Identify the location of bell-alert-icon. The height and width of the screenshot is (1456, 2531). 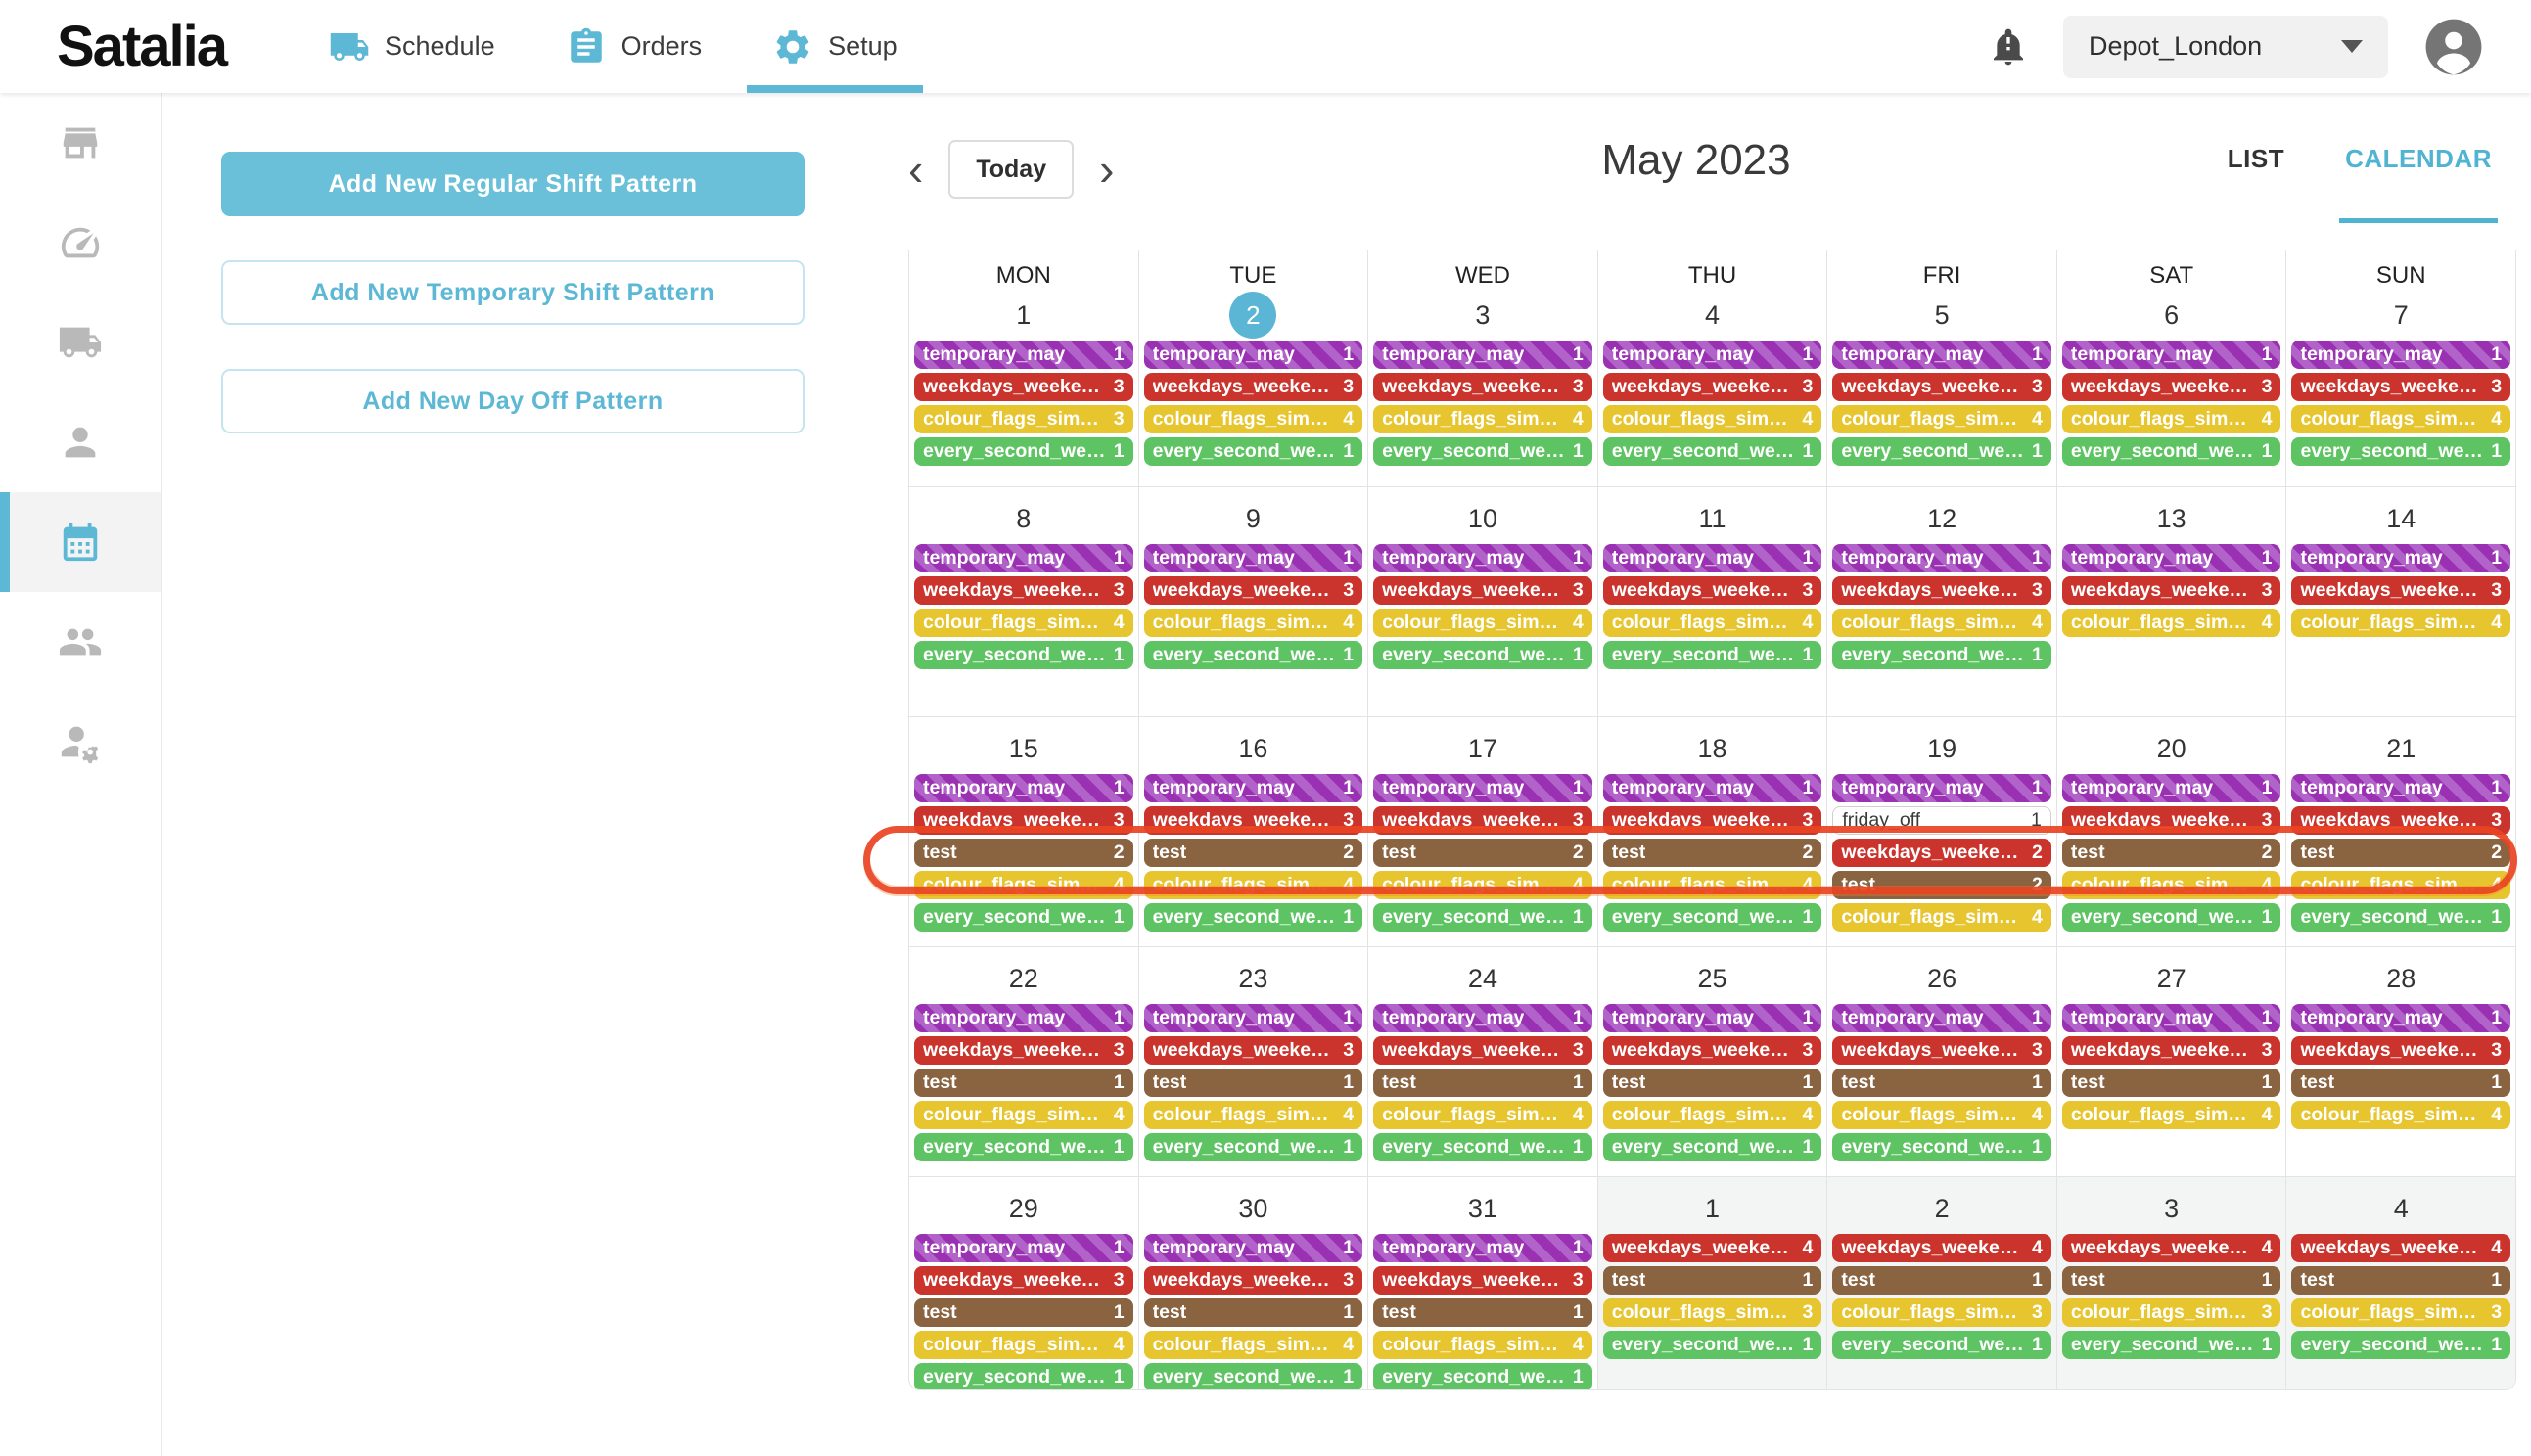
(2008, 47).